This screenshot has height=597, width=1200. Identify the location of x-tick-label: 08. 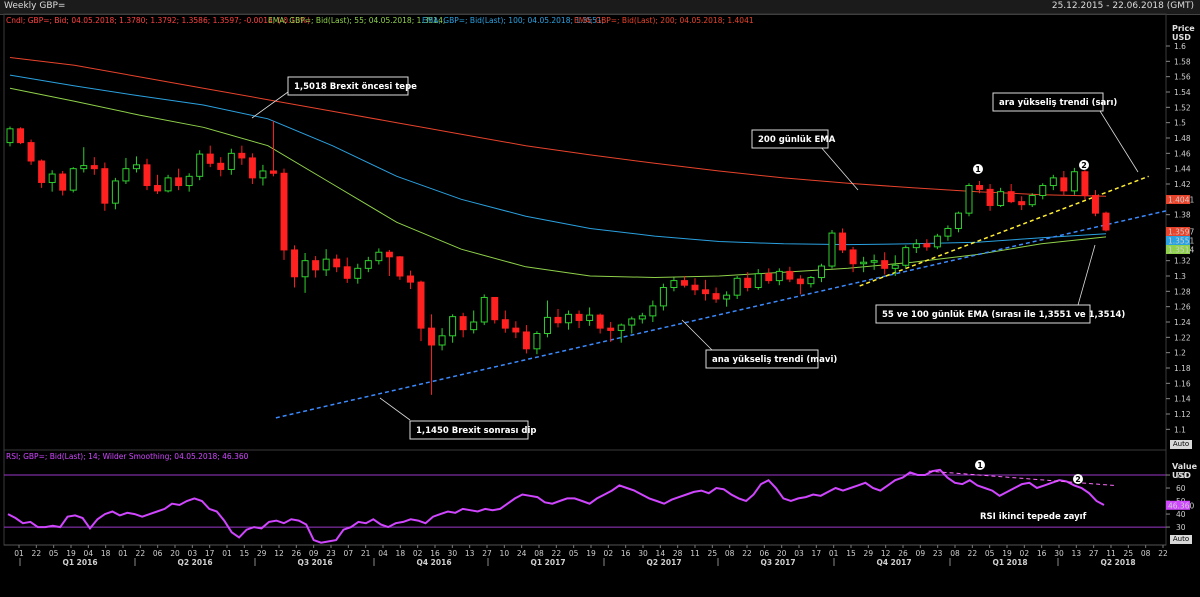
(955, 553).